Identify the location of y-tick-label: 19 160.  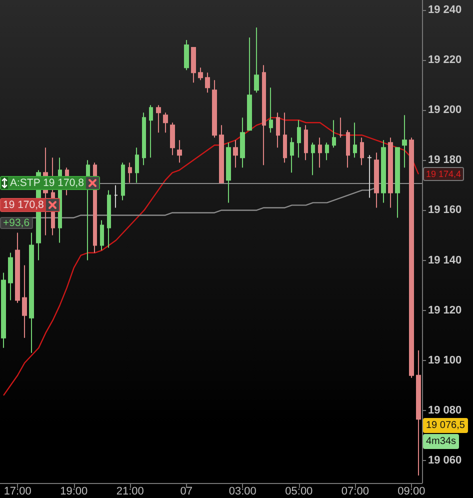
(445, 210).